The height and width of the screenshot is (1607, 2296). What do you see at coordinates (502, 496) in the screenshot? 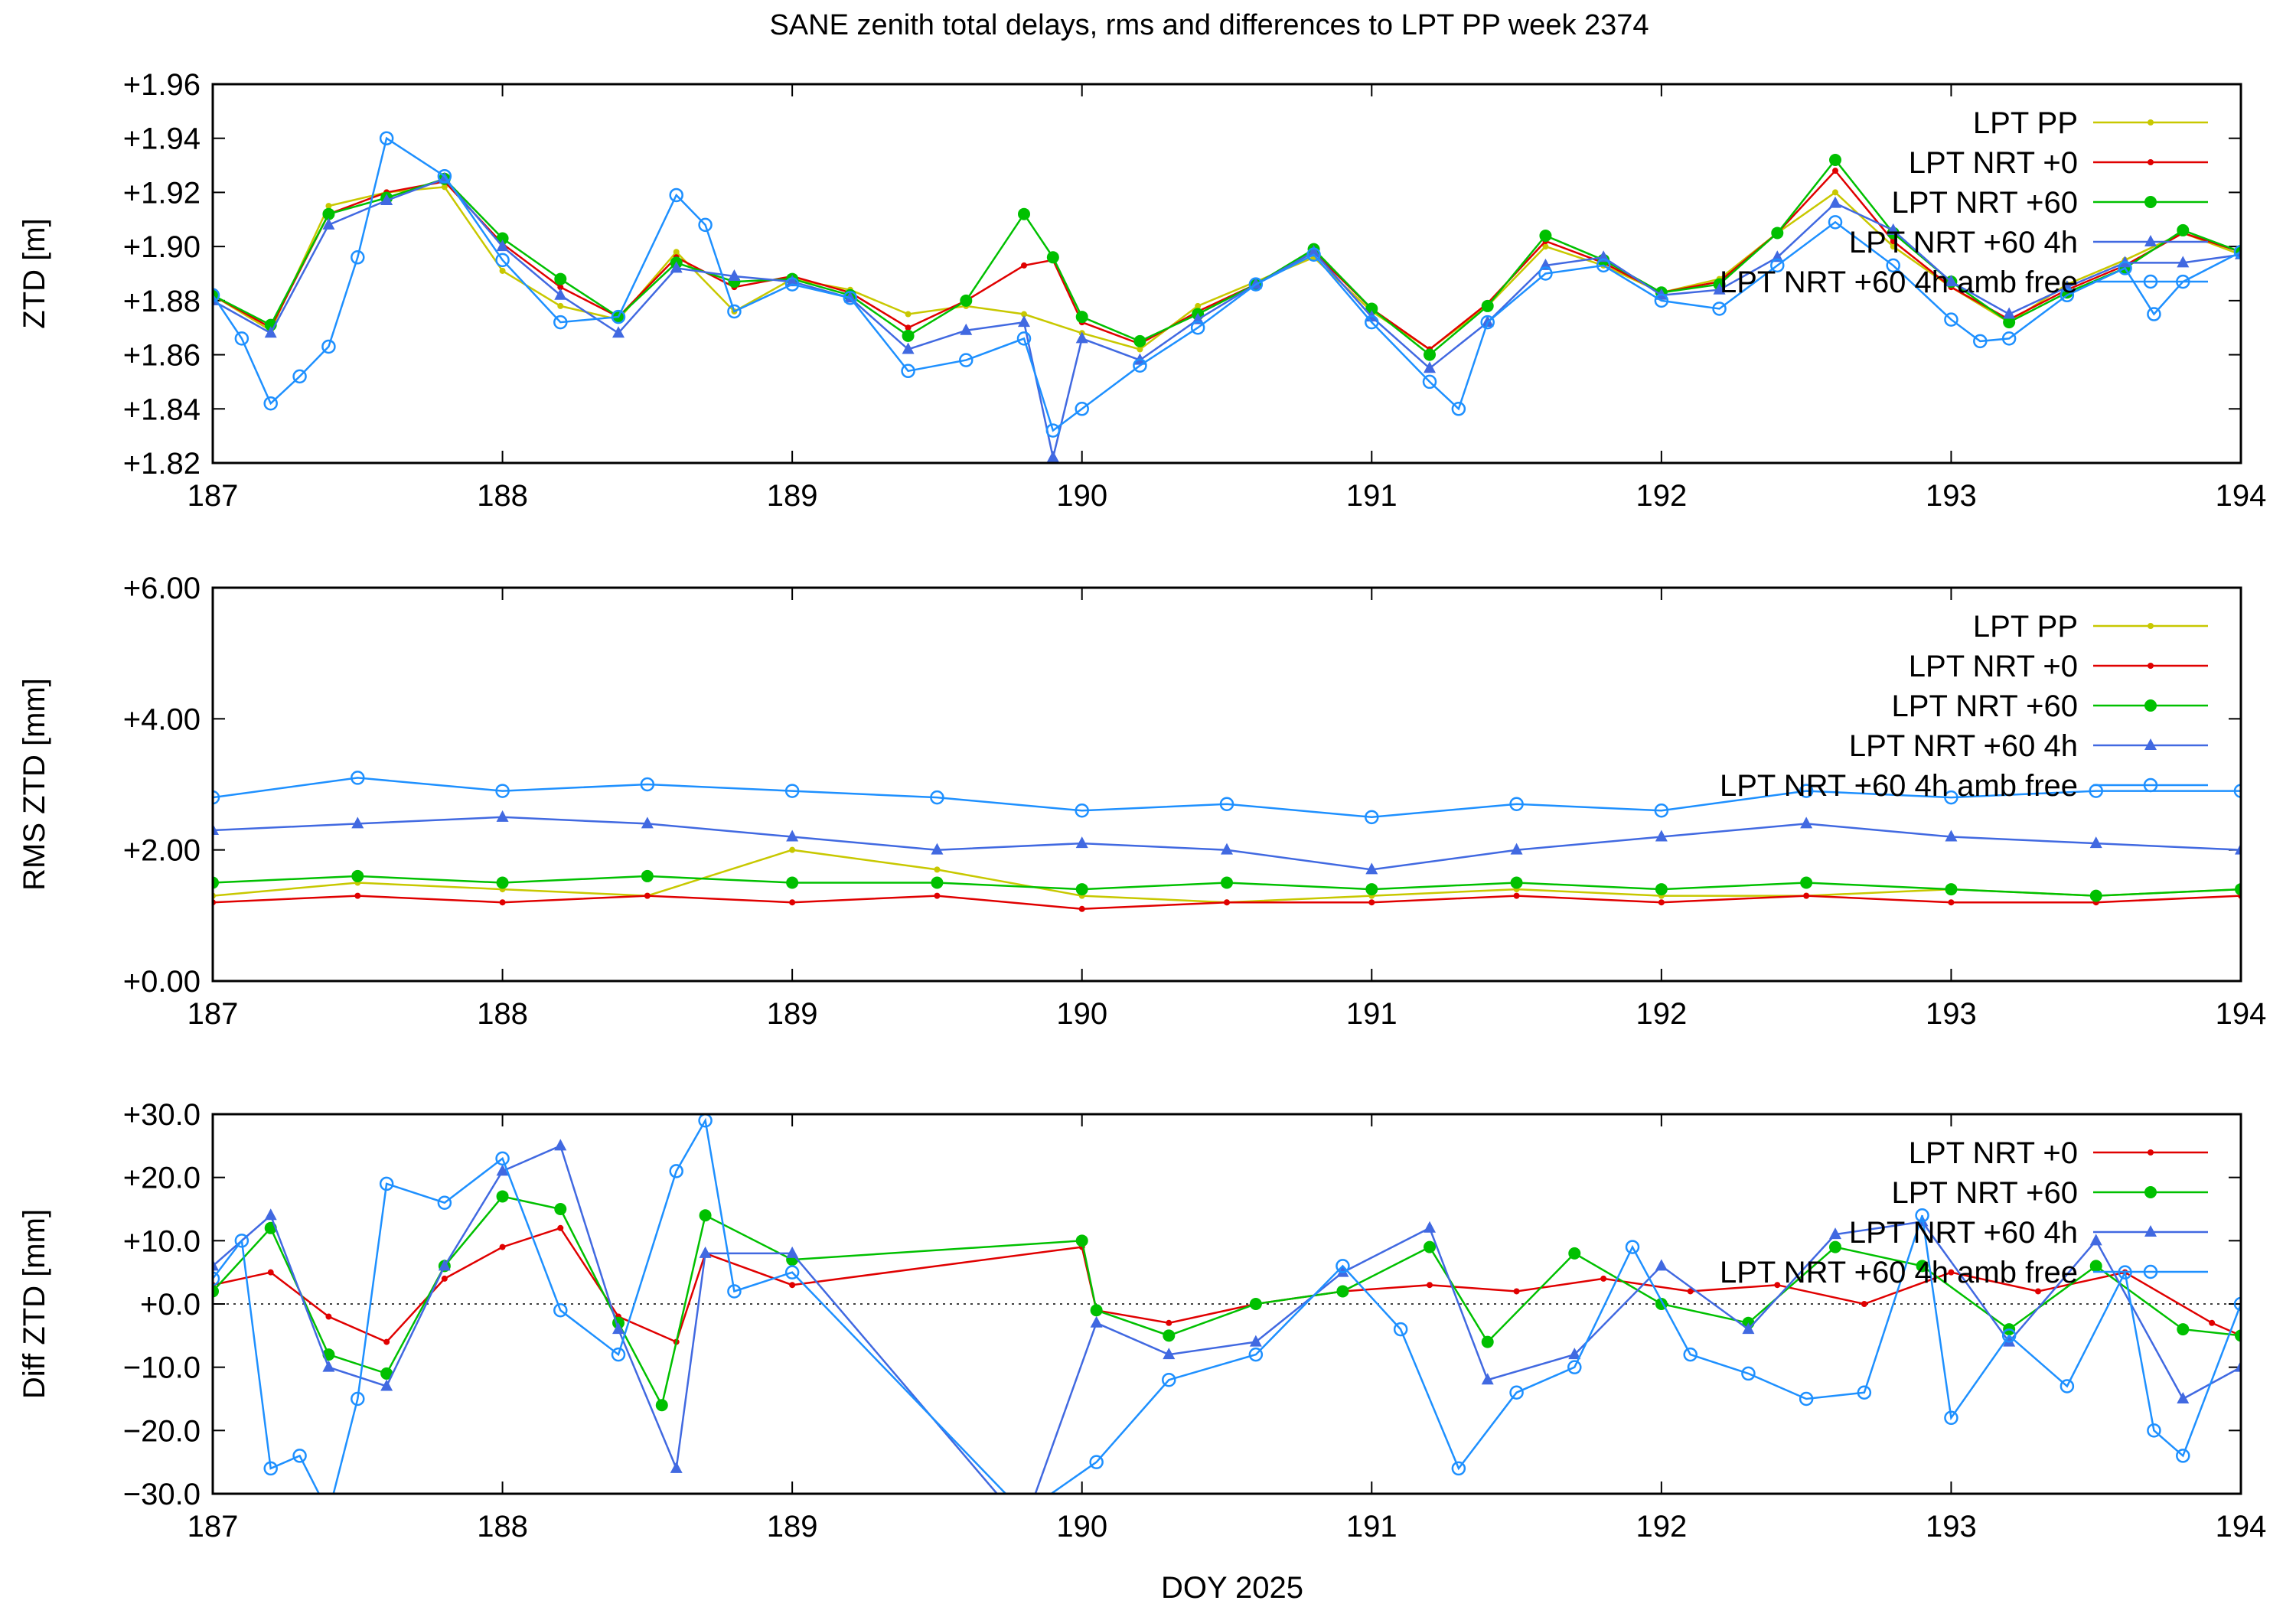
I see `x-tick-label: 188` at bounding box center [502, 496].